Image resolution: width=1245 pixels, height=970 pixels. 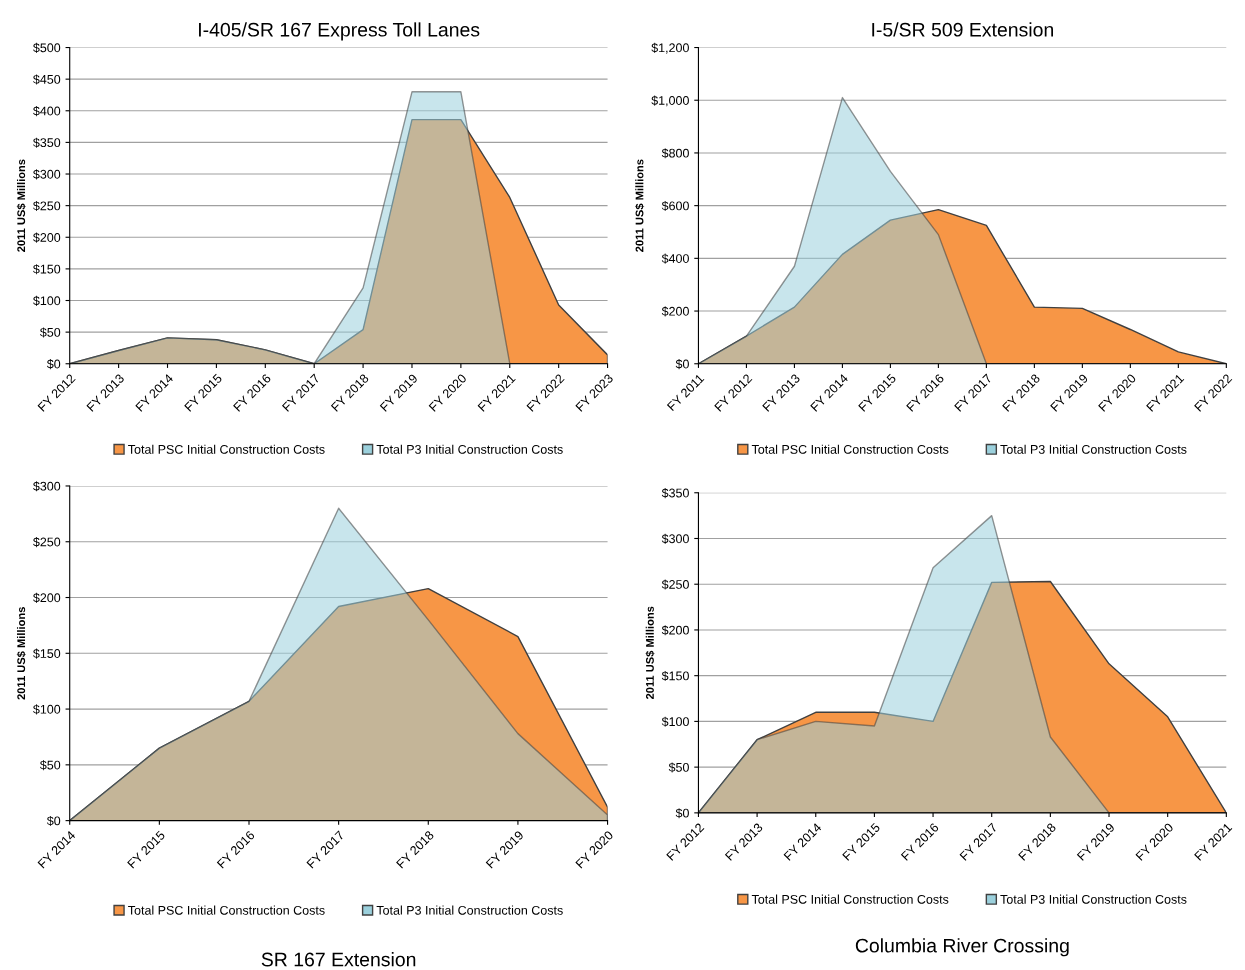 What do you see at coordinates (670, 48) in the screenshot?
I see `y-tick-label: $1,200` at bounding box center [670, 48].